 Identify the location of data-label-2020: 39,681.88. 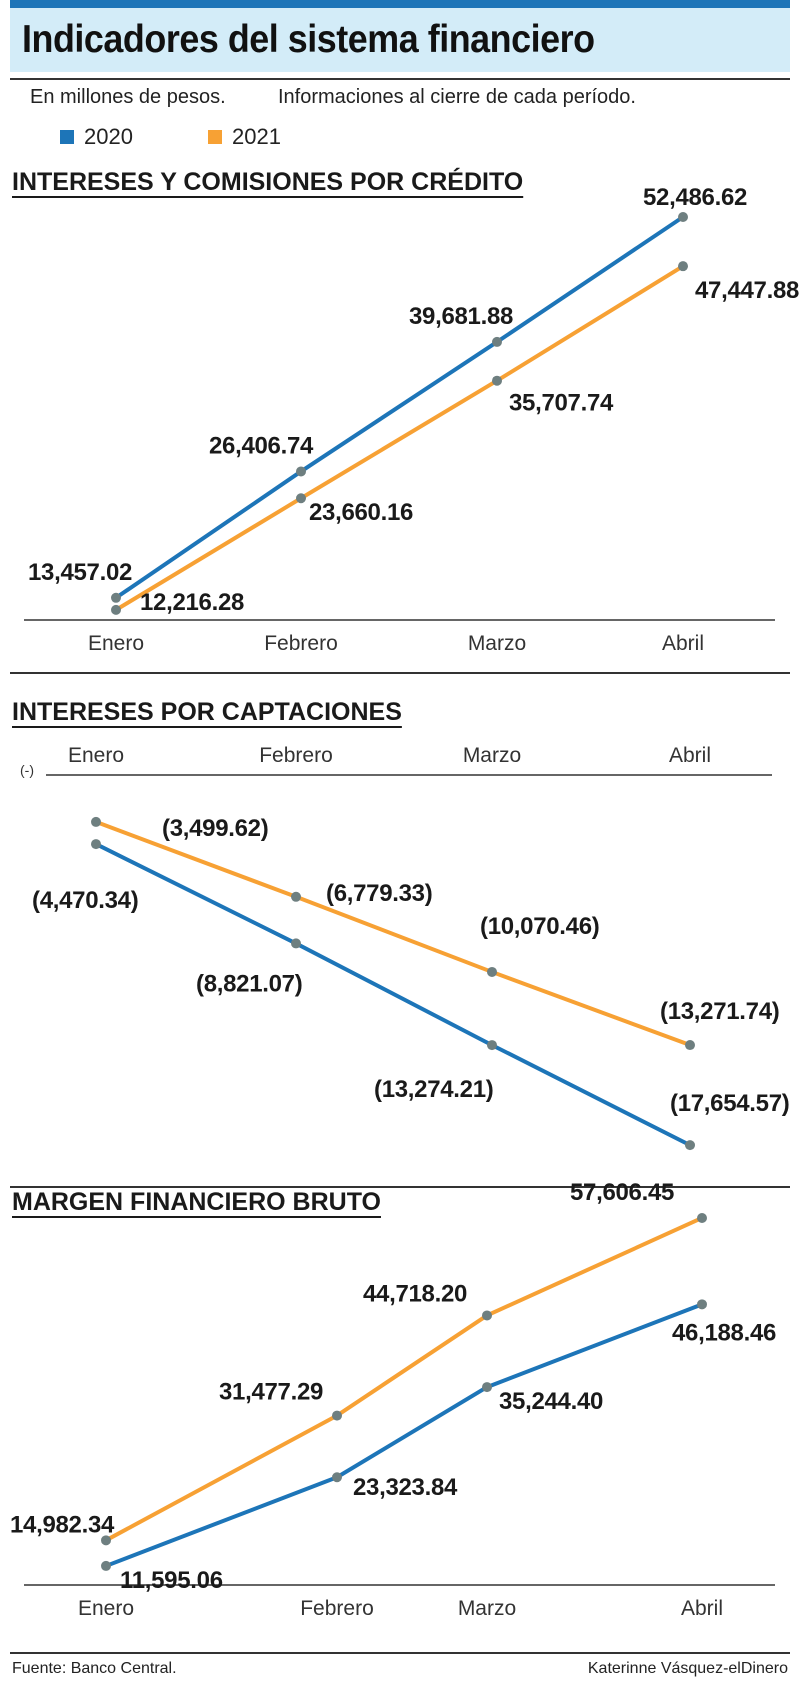
(461, 316).